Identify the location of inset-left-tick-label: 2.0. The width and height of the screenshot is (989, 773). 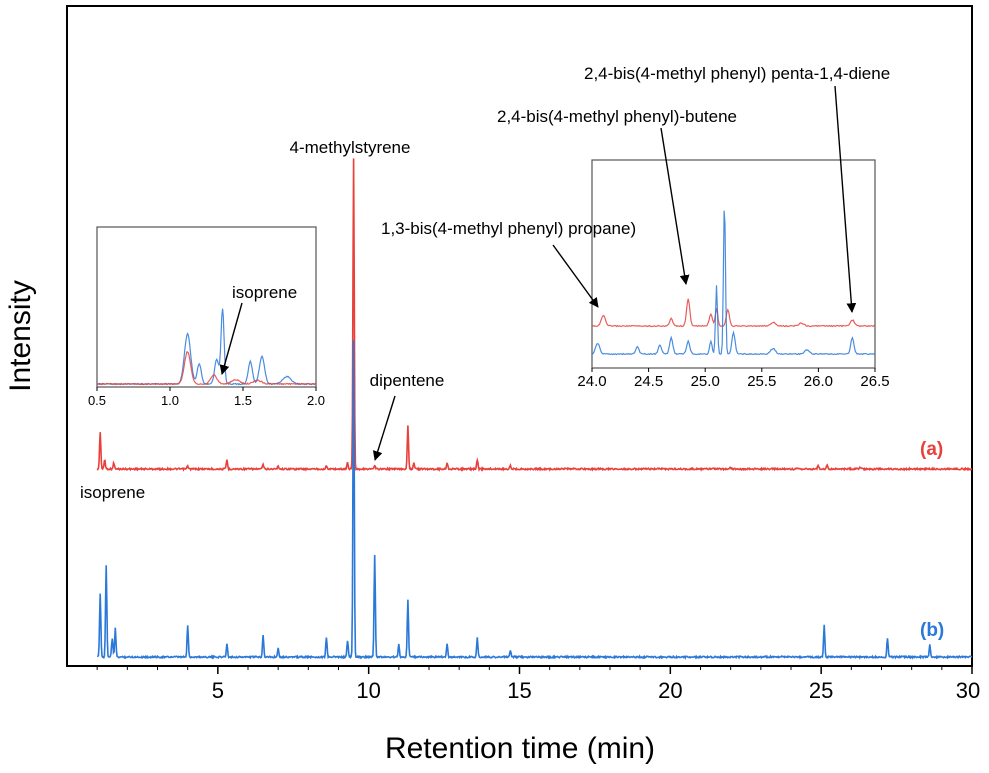
(316, 400).